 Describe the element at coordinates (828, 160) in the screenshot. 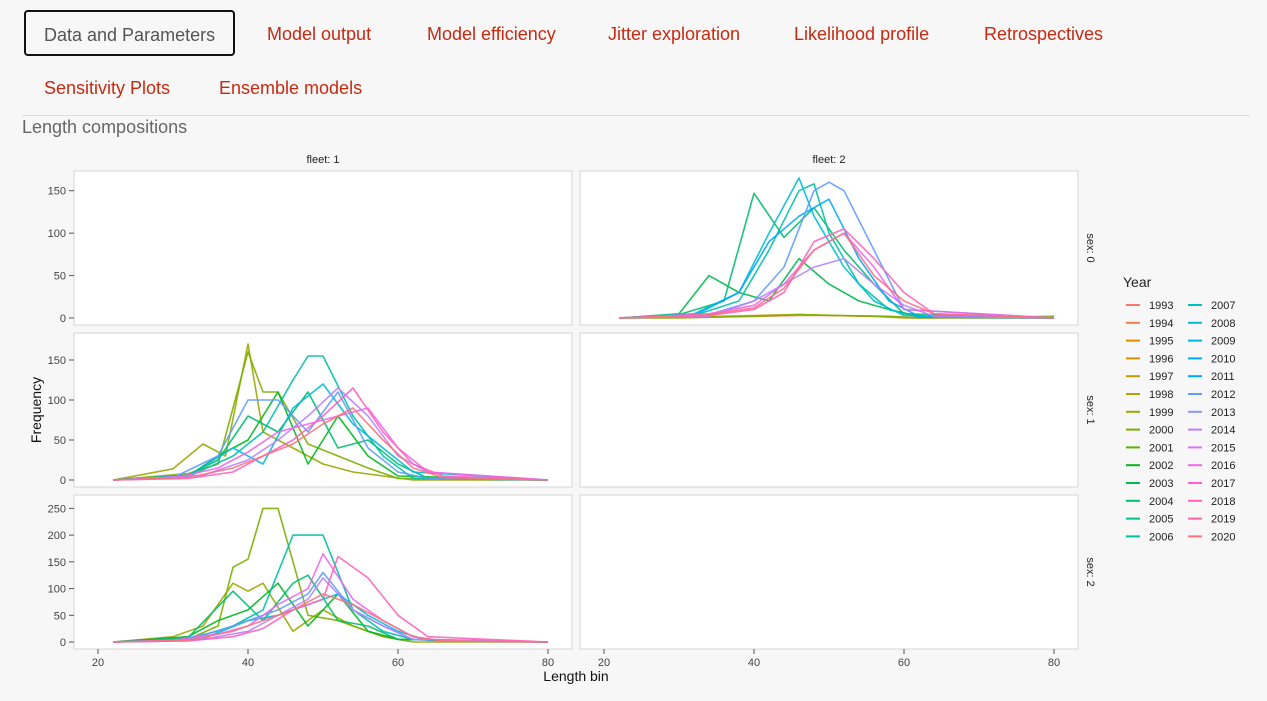

I see `facet-column-label: fleet: 2` at that location.